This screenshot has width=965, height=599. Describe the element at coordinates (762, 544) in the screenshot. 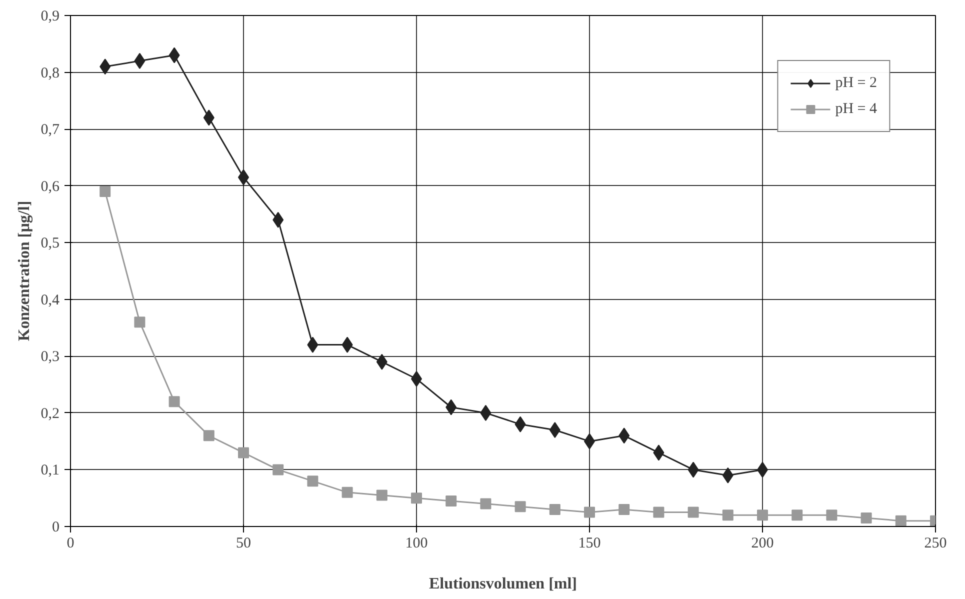

I see `x-tick-label: 200` at that location.